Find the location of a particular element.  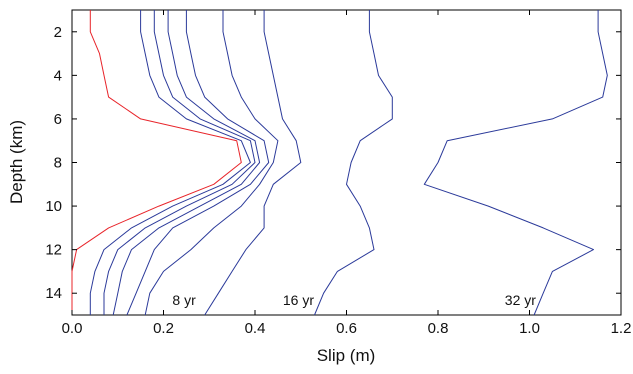

x-tick-label: 0.6 is located at coordinates (346, 328).